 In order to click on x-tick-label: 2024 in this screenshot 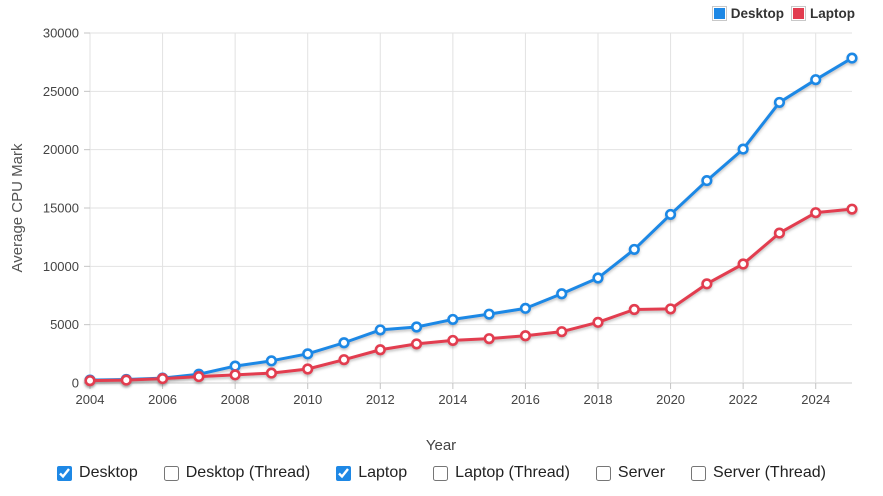, I will do `click(815, 399)`.